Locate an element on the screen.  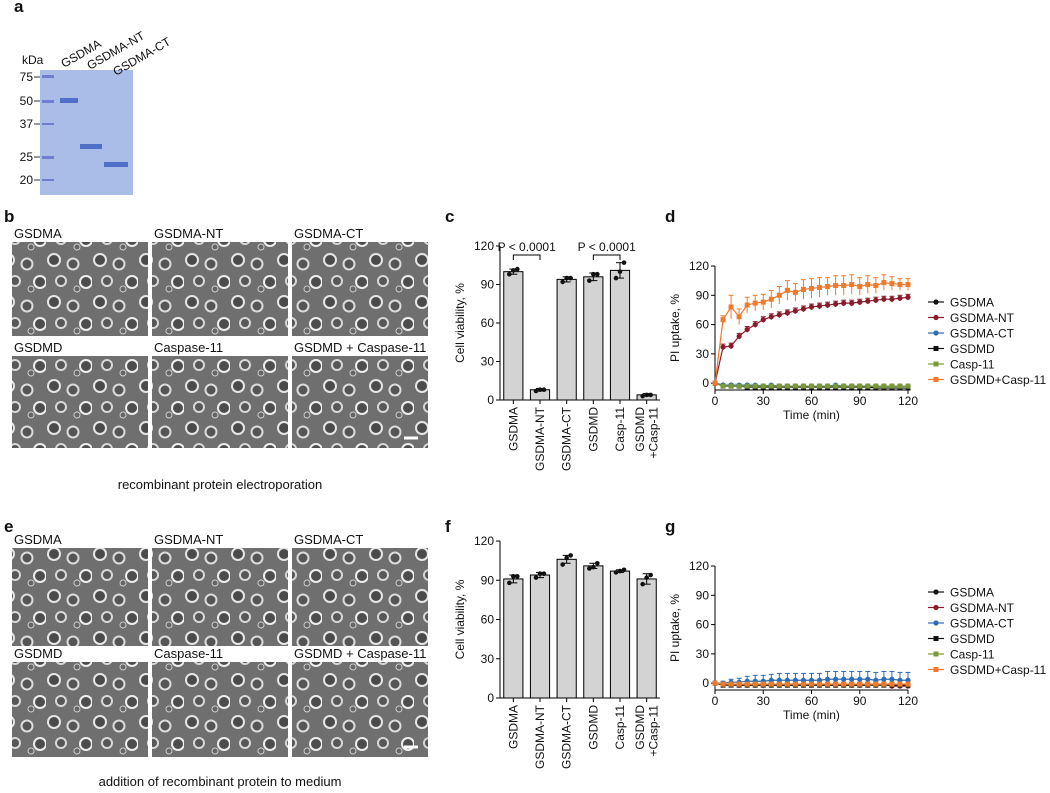
x-tick-label: Casp-11 is located at coordinates (620, 727).